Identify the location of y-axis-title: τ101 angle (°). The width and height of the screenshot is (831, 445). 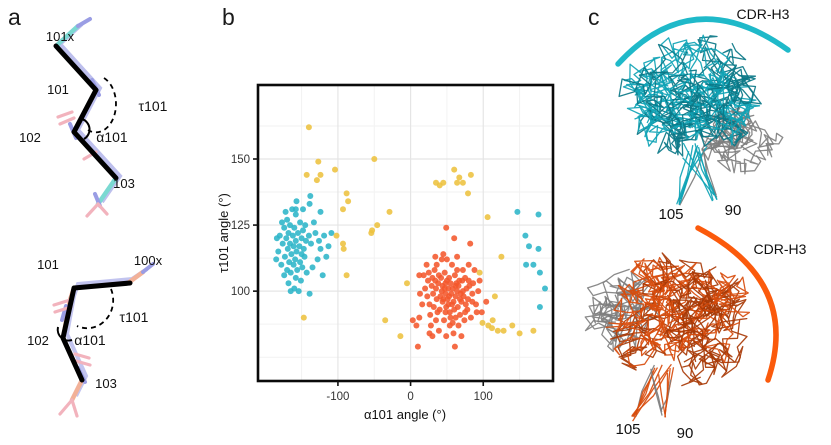
(223, 233).